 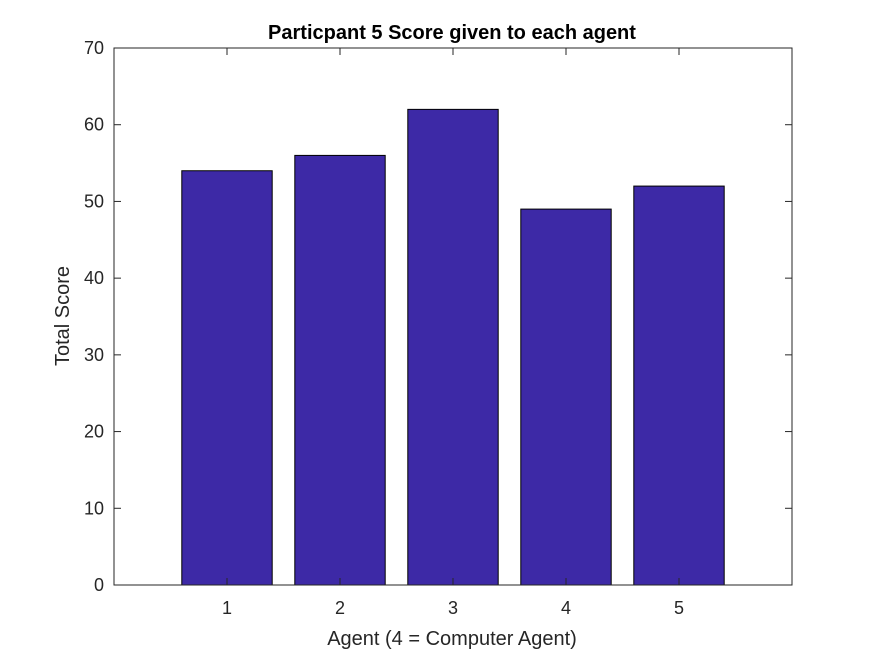 What do you see at coordinates (94, 355) in the screenshot?
I see `y-tick-label: 30` at bounding box center [94, 355].